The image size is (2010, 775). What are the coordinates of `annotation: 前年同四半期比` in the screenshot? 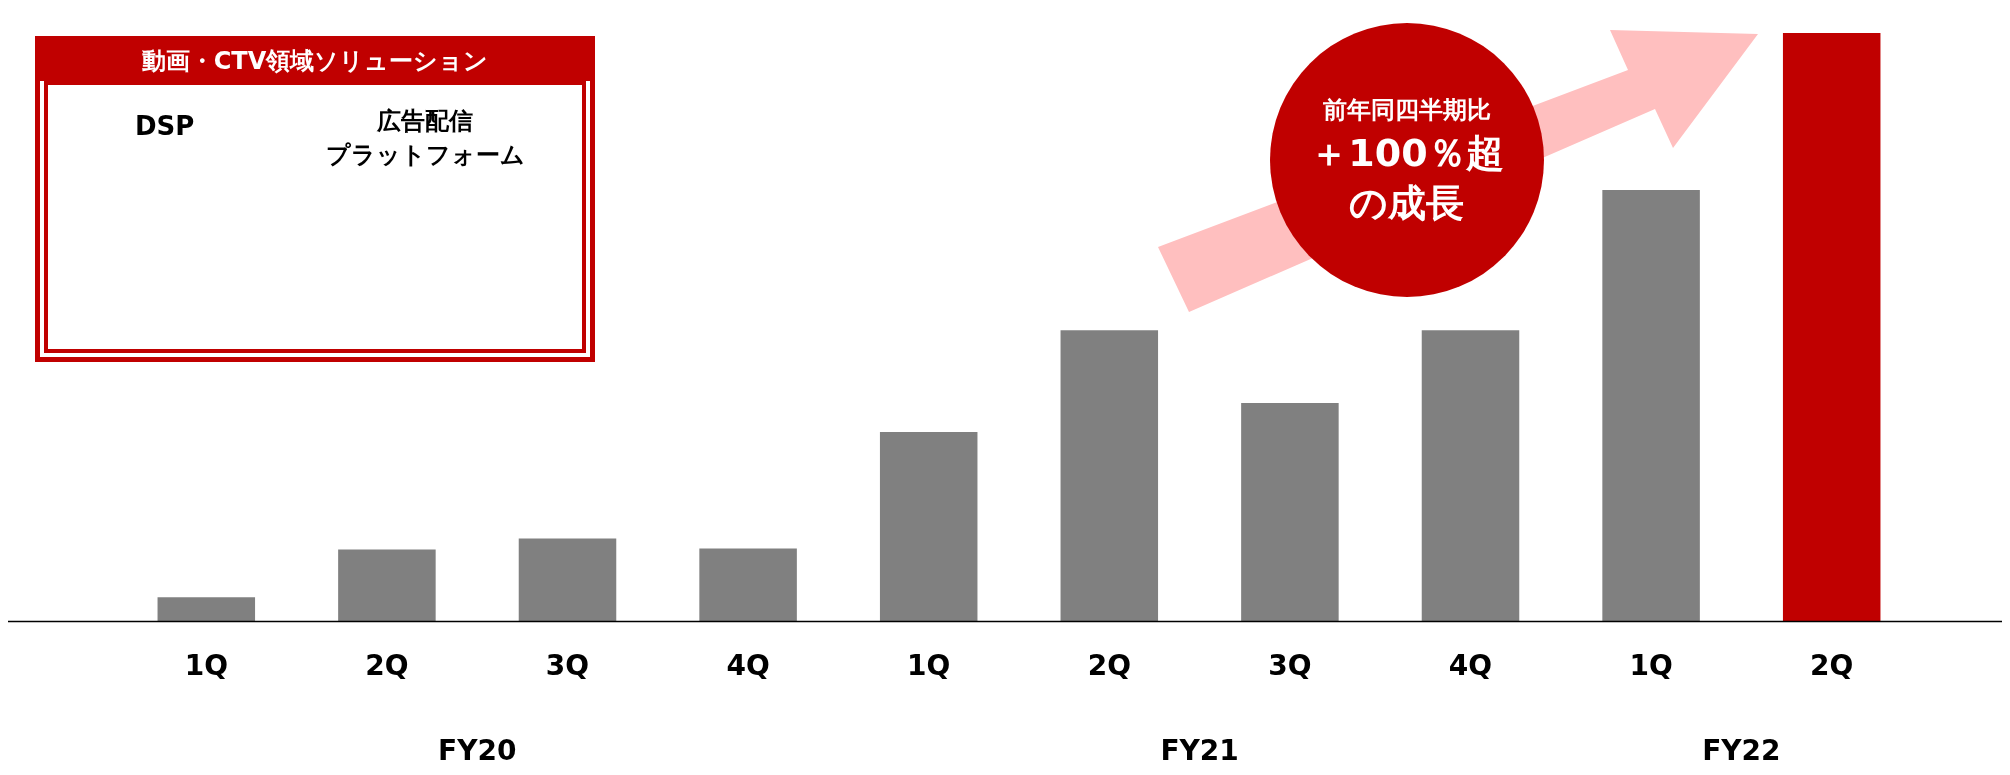 It's located at (1407, 110).